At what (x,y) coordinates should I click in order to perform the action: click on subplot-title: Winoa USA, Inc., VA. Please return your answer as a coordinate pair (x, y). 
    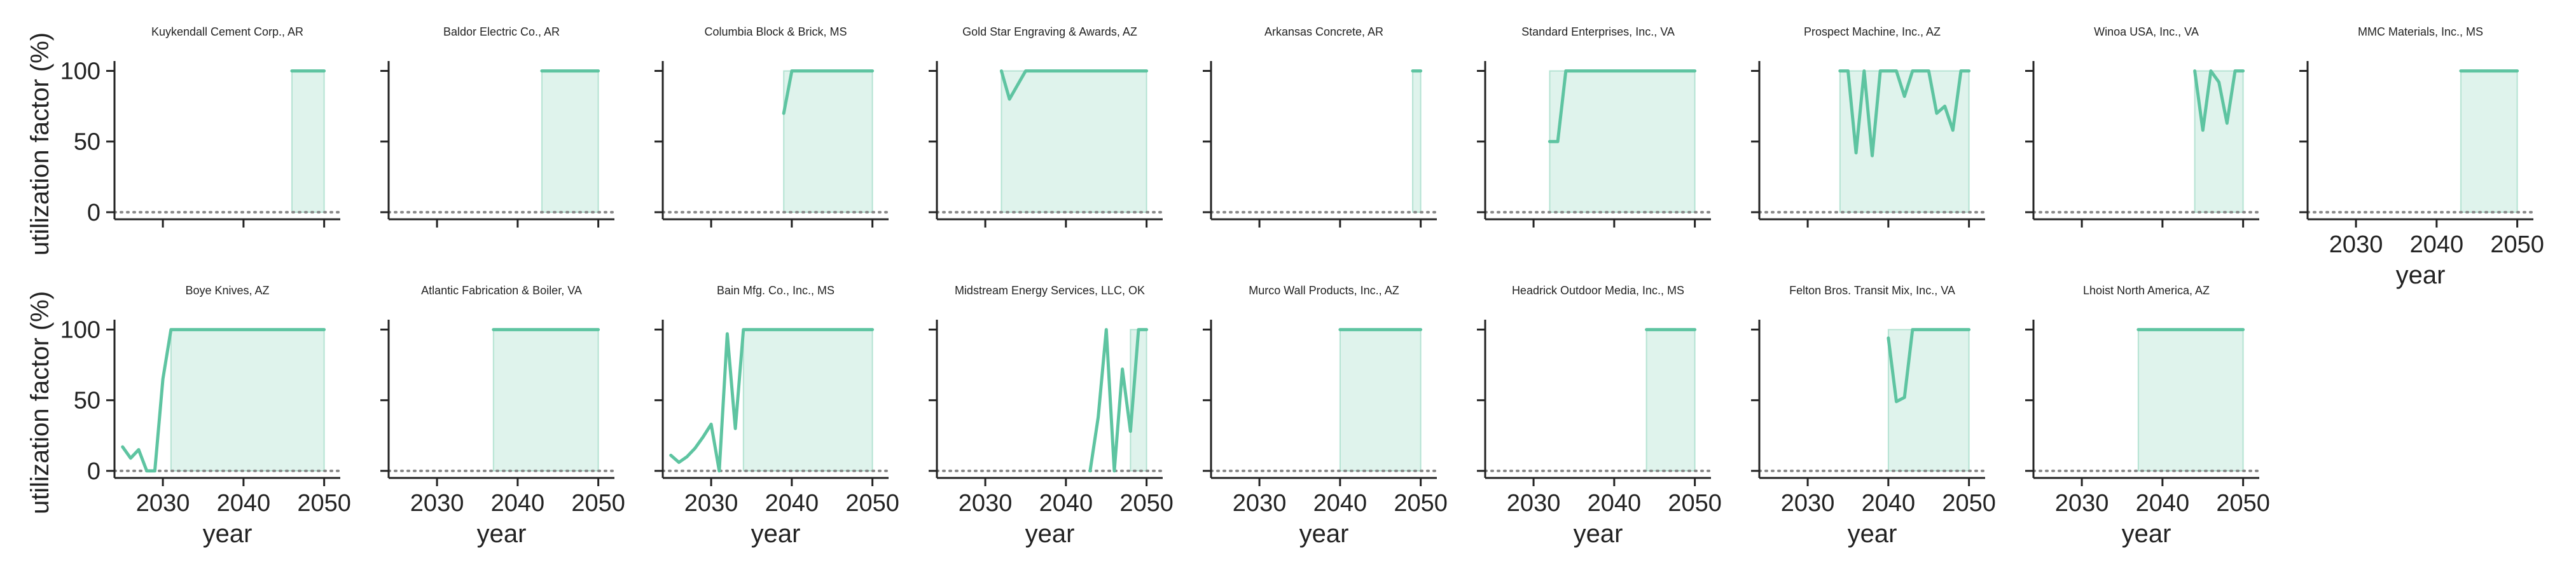
    Looking at the image, I should click on (2146, 31).